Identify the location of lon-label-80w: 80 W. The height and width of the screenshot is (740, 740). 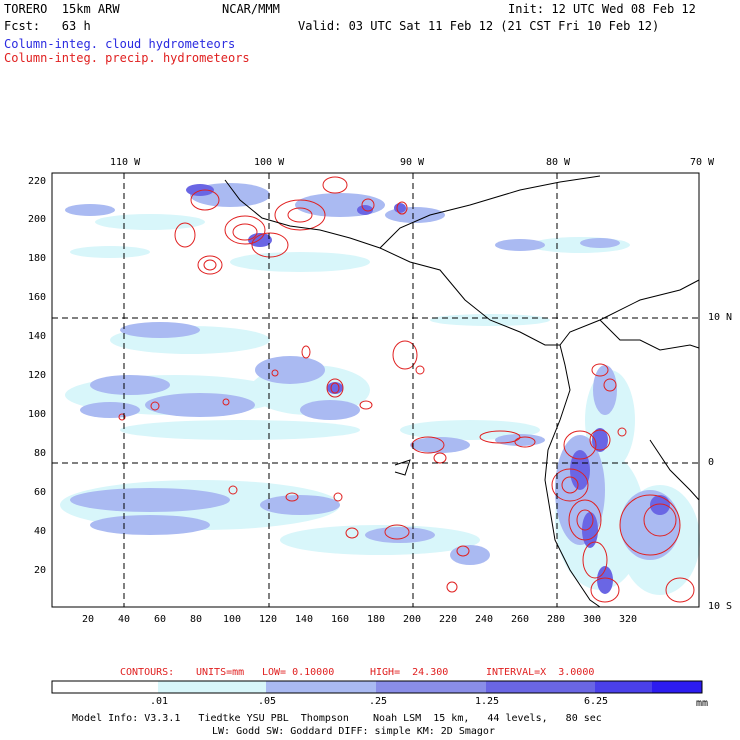
(558, 162).